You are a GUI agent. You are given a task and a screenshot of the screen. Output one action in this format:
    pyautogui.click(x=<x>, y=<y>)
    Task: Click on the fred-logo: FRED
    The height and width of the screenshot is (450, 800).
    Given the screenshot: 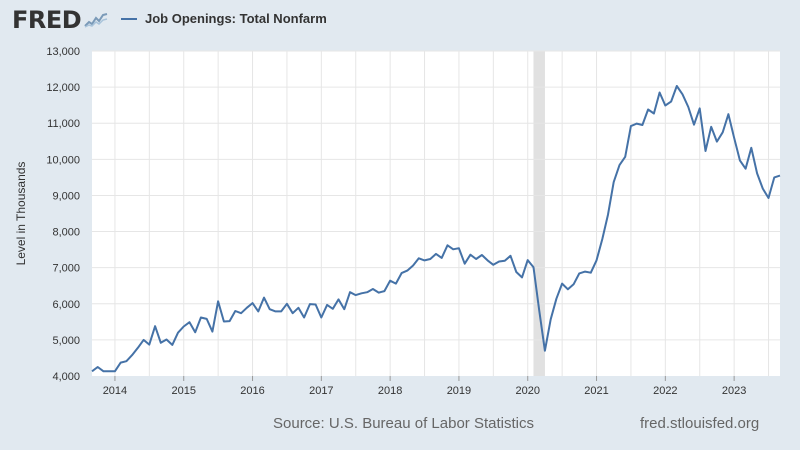 What is the action you would take?
    pyautogui.click(x=60, y=20)
    